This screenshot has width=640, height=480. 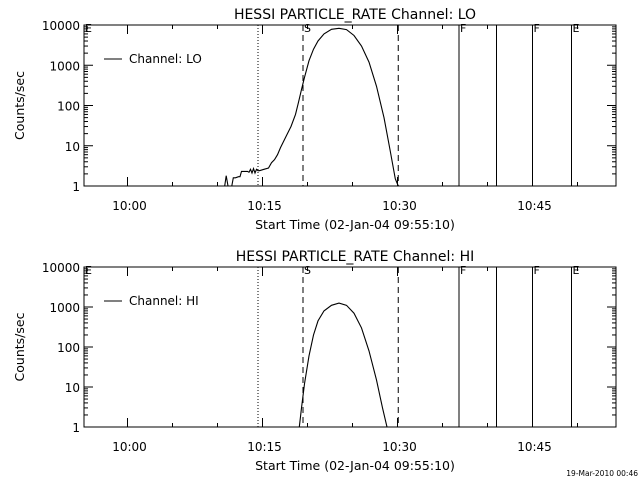 I want to click on legend-label: Channel: HI, so click(x=164, y=301).